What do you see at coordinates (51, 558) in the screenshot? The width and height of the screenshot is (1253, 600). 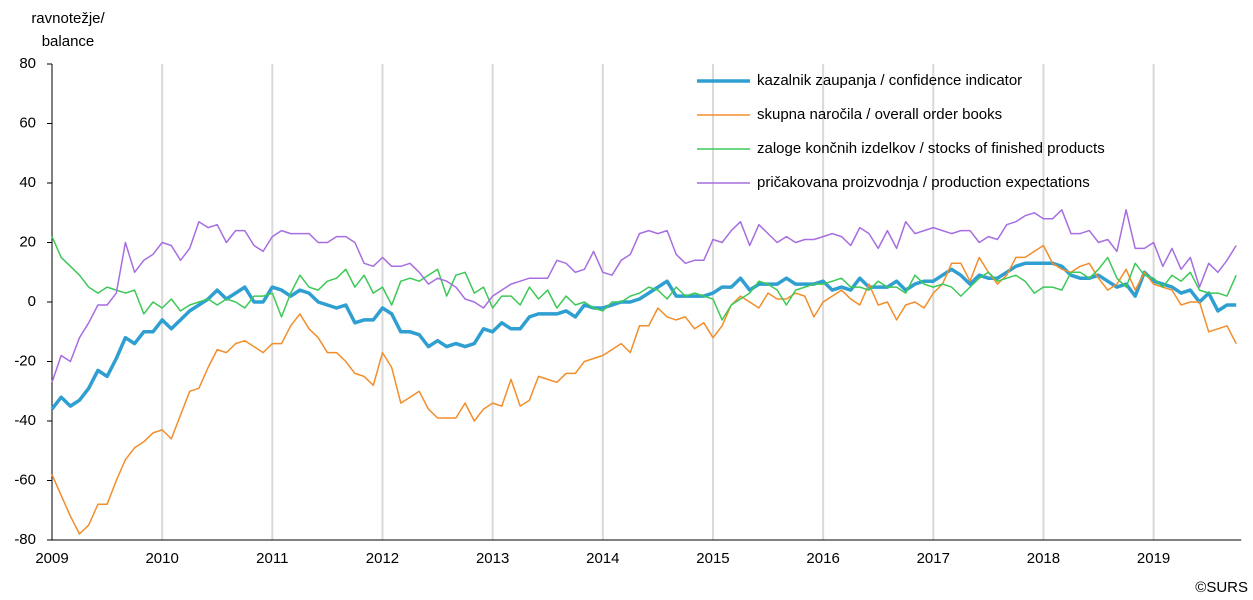 I see `x-tick-label: 2009` at bounding box center [51, 558].